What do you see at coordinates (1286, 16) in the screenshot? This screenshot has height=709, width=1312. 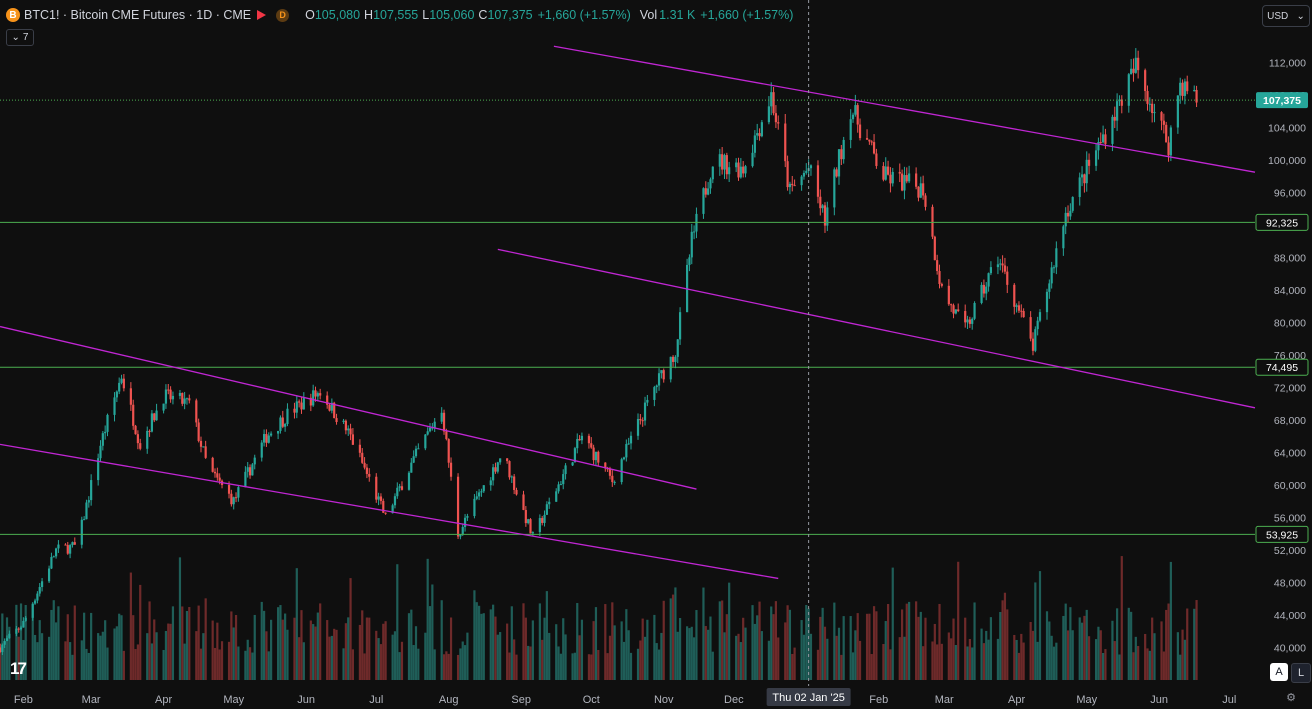 I see `currency-select: USD ⌄` at bounding box center [1286, 16].